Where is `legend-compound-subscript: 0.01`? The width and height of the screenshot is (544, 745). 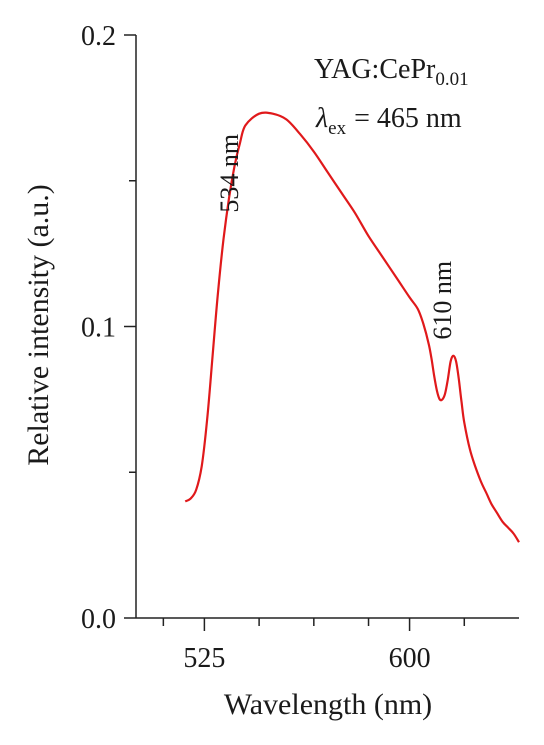 legend-compound-subscript: 0.01 is located at coordinates (451, 79).